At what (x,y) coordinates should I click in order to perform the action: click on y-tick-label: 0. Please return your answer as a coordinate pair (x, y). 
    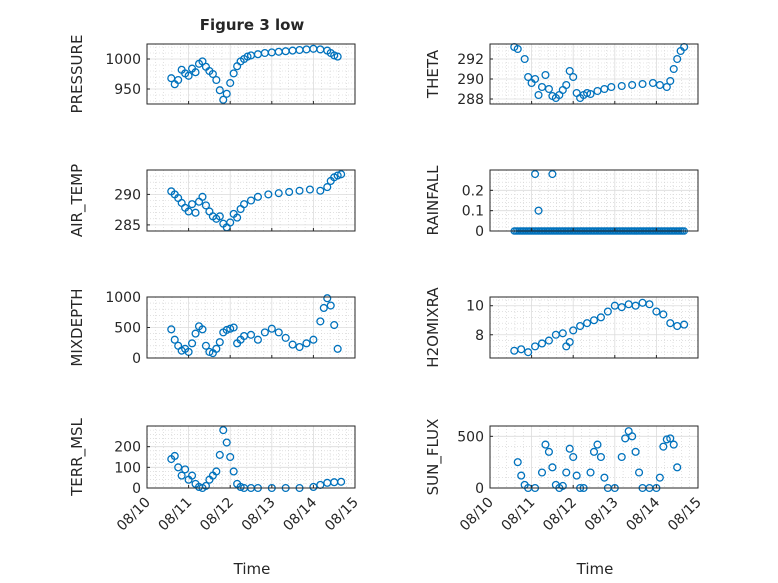
    Looking at the image, I should click on (136, 359).